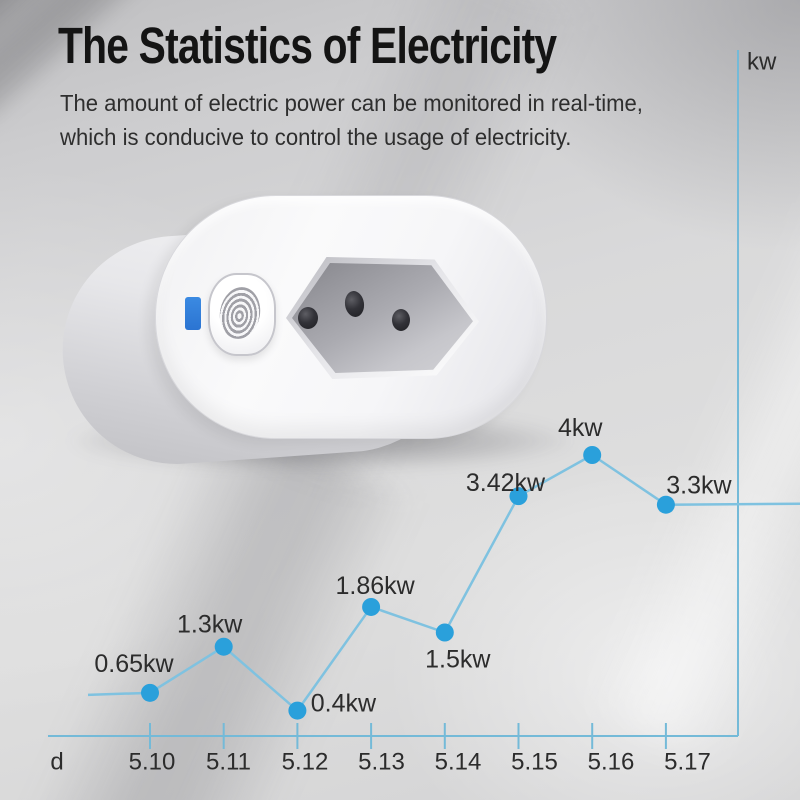 This screenshot has width=800, height=800. Describe the element at coordinates (401, 320) in the screenshot. I see `socket-hole-right` at that location.